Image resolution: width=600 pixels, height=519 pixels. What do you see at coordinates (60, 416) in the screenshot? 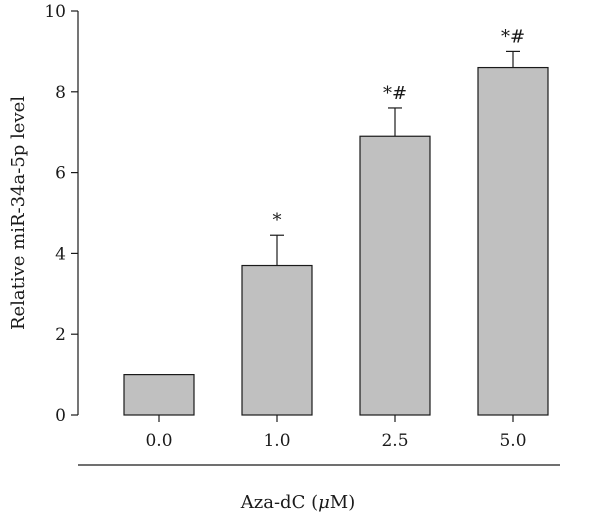
I see `y-tick-label-0: 0` at bounding box center [60, 416].